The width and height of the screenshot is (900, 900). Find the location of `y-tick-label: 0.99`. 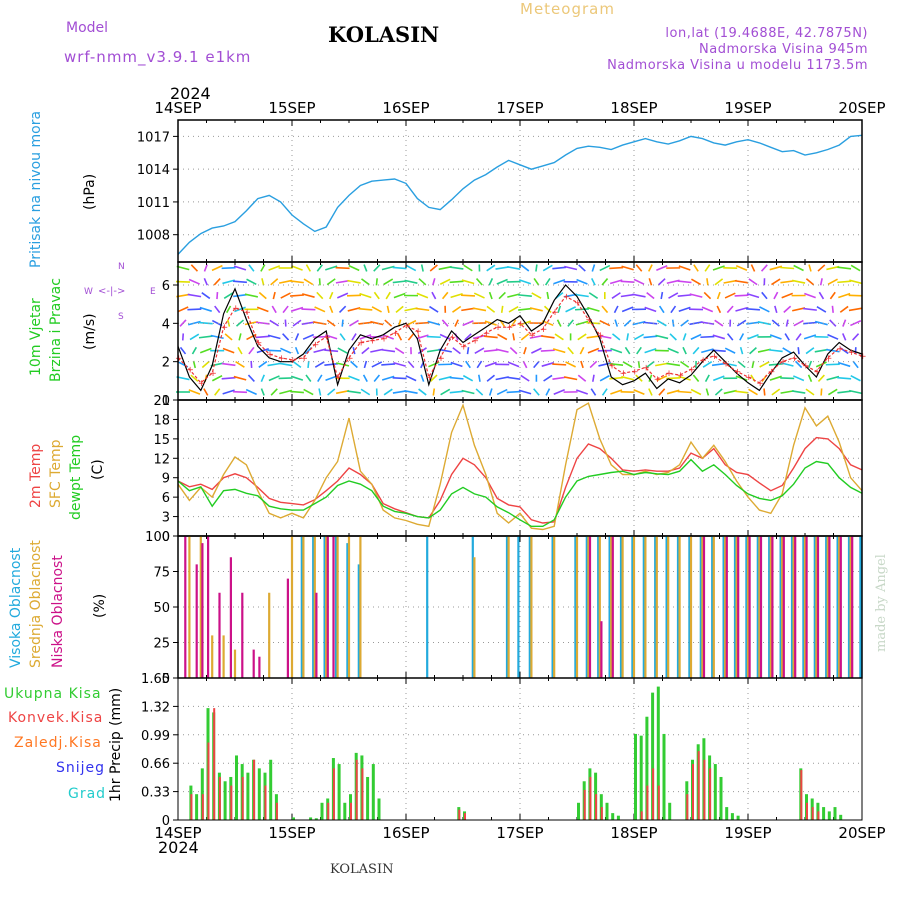

y-tick-label: 0.99 is located at coordinates (155, 736).